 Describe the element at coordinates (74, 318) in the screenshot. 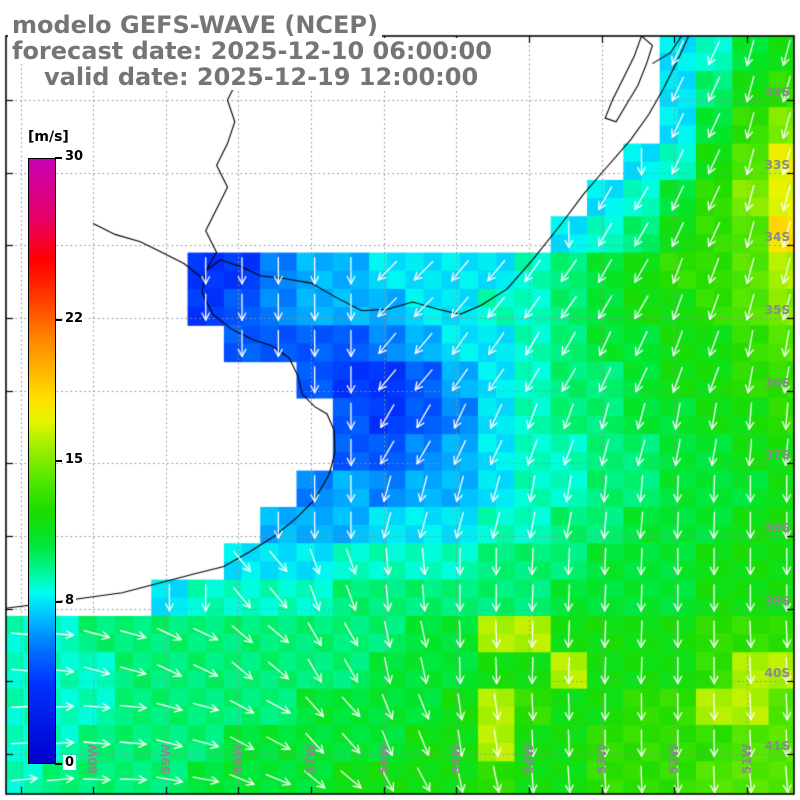

I see `colorbar-tick-label: 22` at that location.